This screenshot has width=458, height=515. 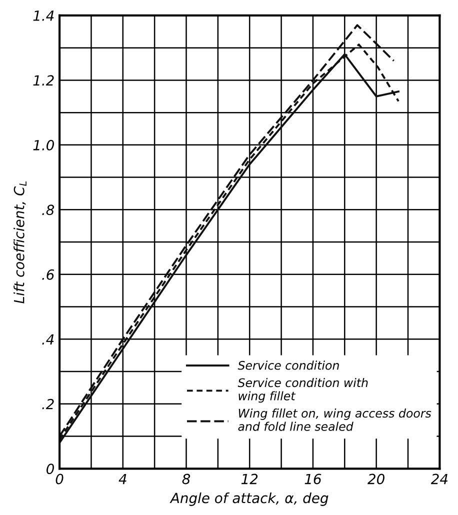 What do you see at coordinates (439, 479) in the screenshot?
I see `x-tick-label: 24` at bounding box center [439, 479].